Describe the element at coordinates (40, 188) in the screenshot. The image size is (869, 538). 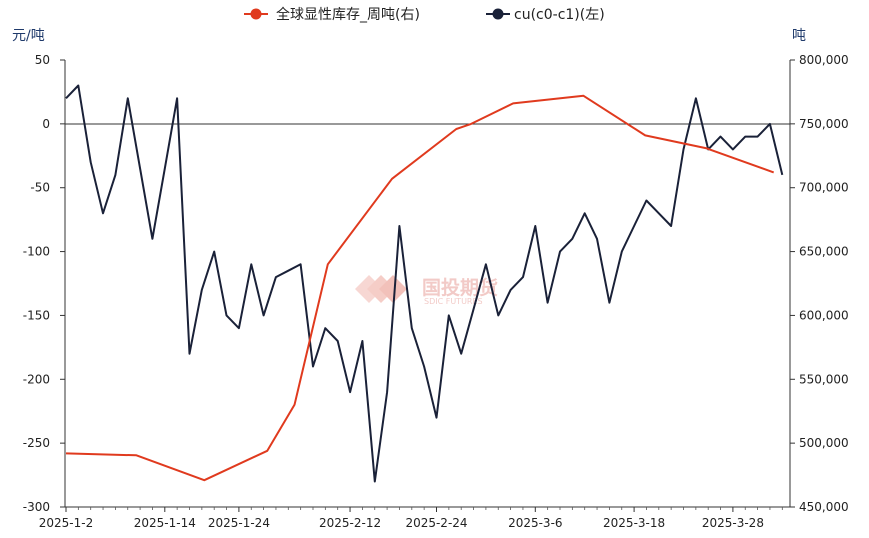
I see `left-tick-label: -50` at that location.